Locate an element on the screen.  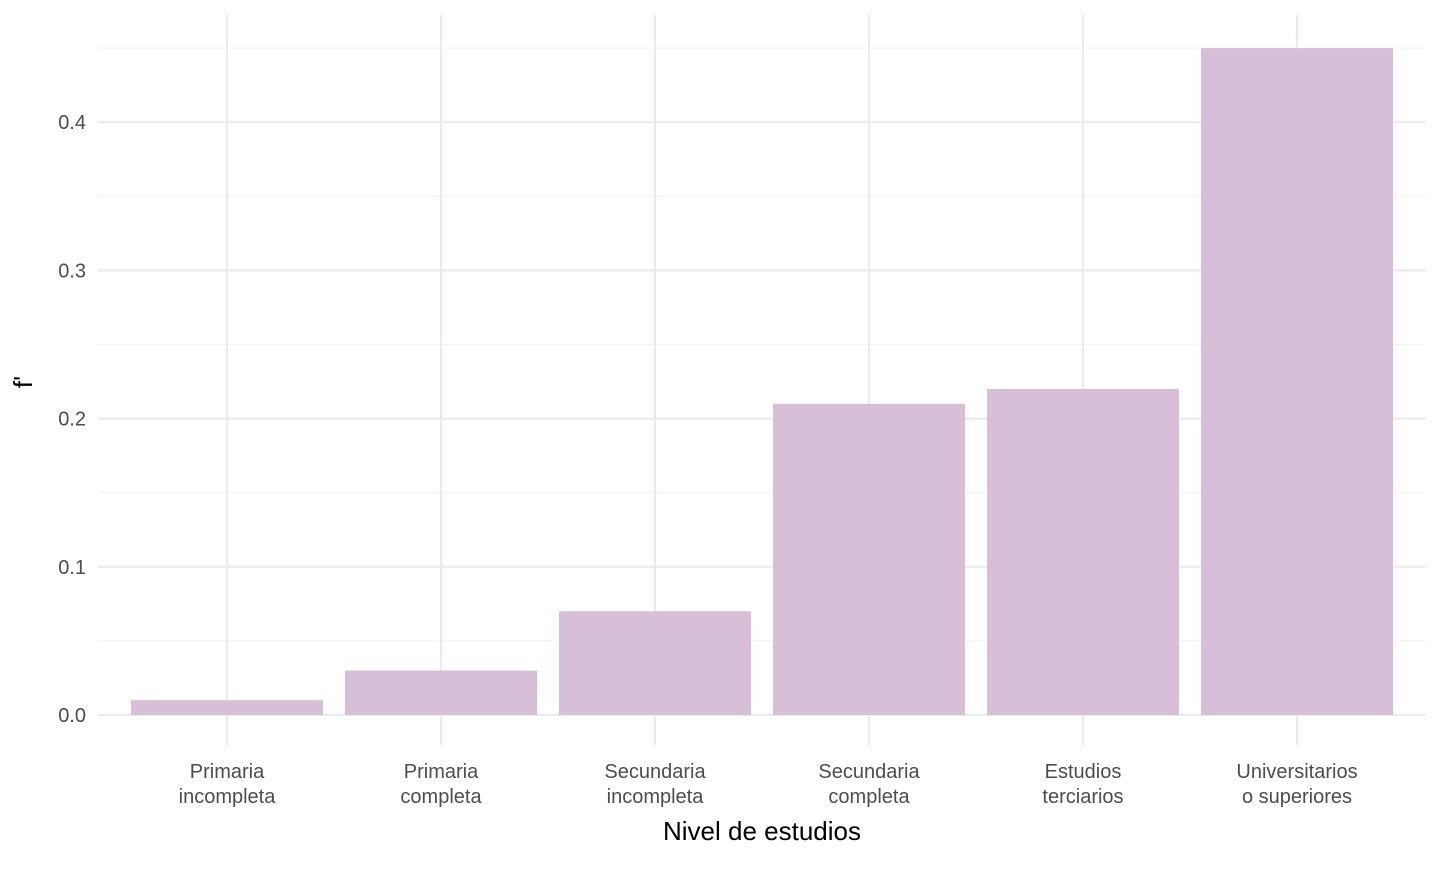
x-tick-label: Universitarios o superiores is located at coordinates (1296, 784).